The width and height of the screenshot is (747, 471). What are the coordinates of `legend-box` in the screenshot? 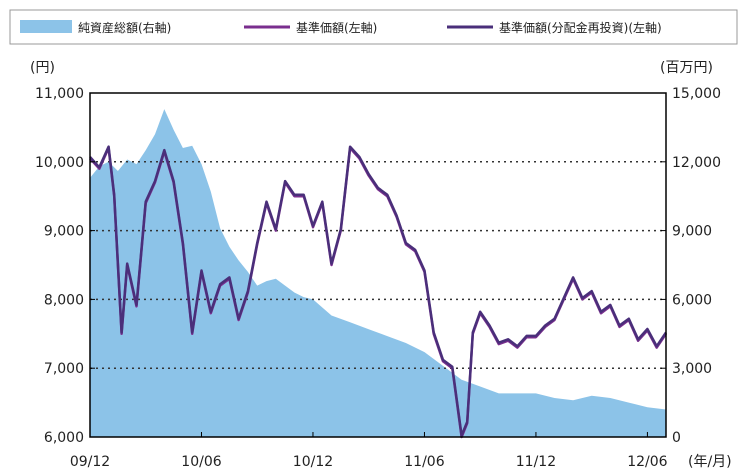 It's located at (373, 27).